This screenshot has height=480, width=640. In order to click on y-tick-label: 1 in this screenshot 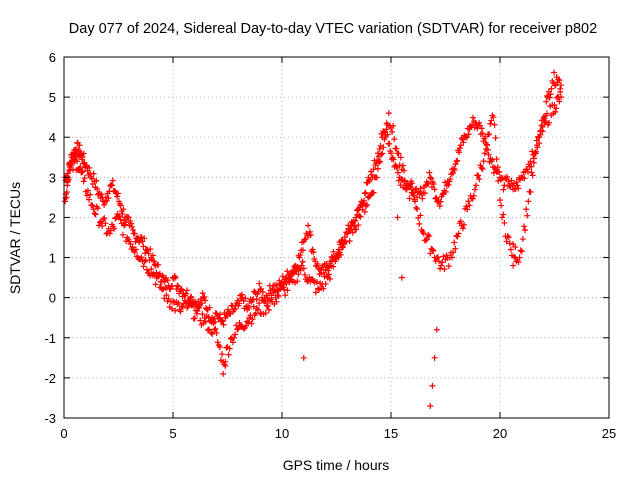, I will do `click(52, 258)`.